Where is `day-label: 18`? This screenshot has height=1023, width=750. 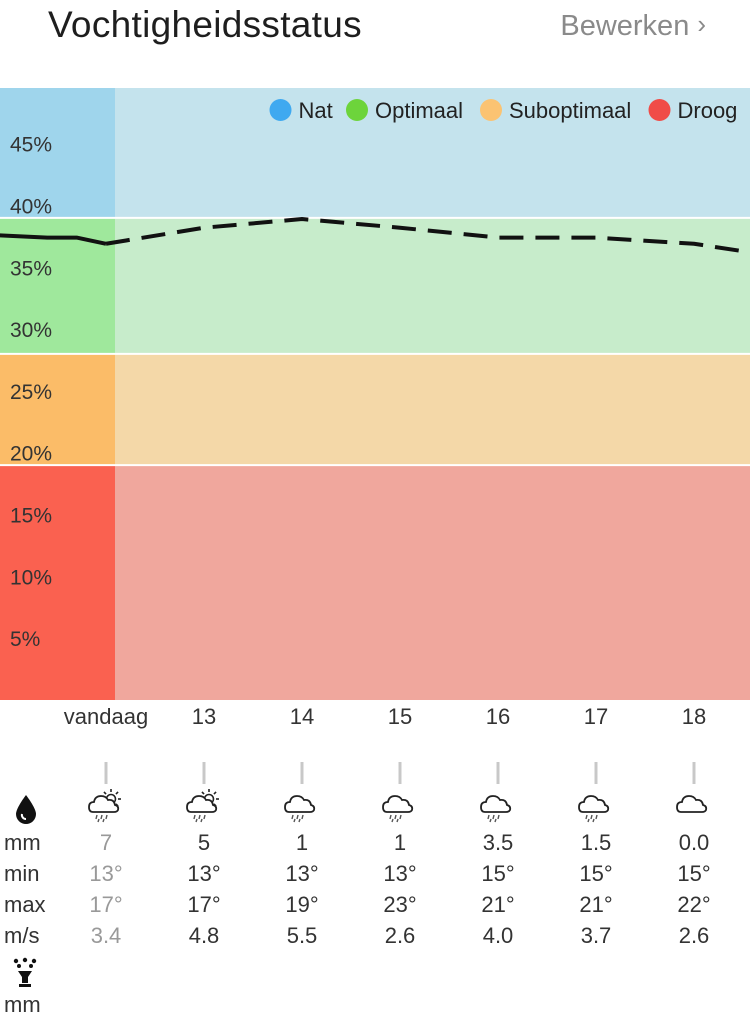
day-label: 18 is located at coordinates (694, 716).